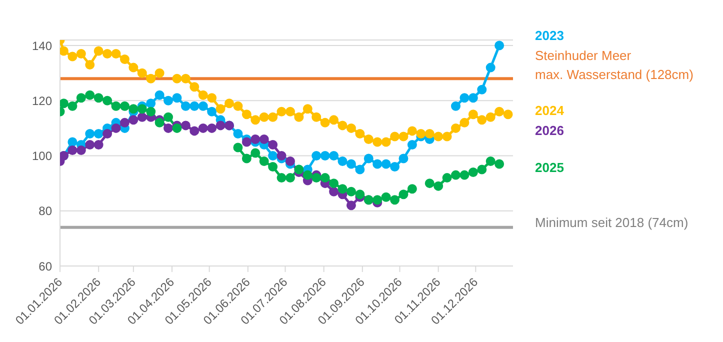  What do you see at coordinates (614, 65) in the screenshot?
I see `ref-line-label: Steinhuder Meer max. Wasserstand (128cm)` at bounding box center [614, 65].